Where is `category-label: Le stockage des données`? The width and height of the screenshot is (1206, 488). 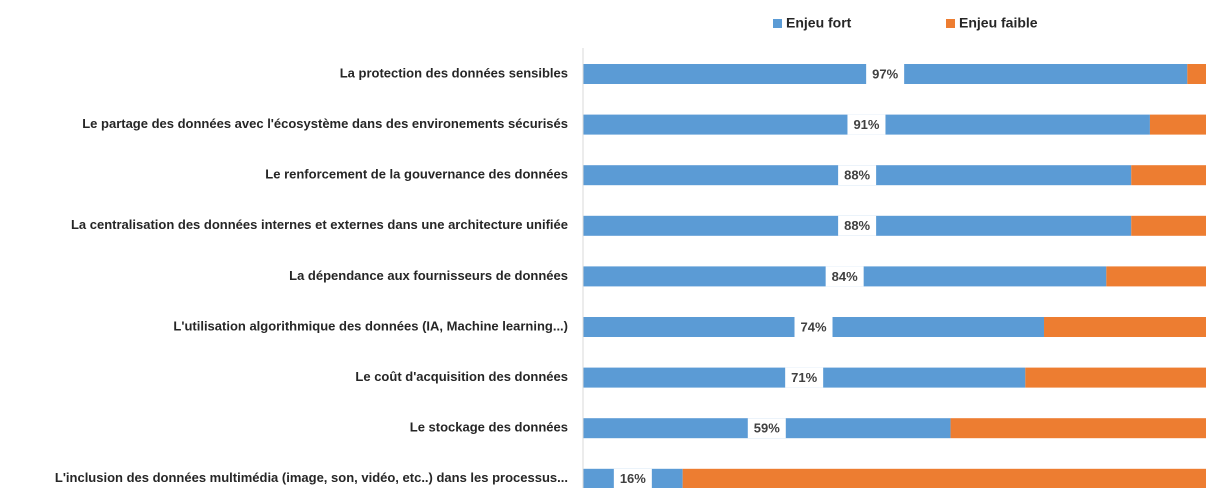 category-label: Le stockage des données is located at coordinates (489, 427).